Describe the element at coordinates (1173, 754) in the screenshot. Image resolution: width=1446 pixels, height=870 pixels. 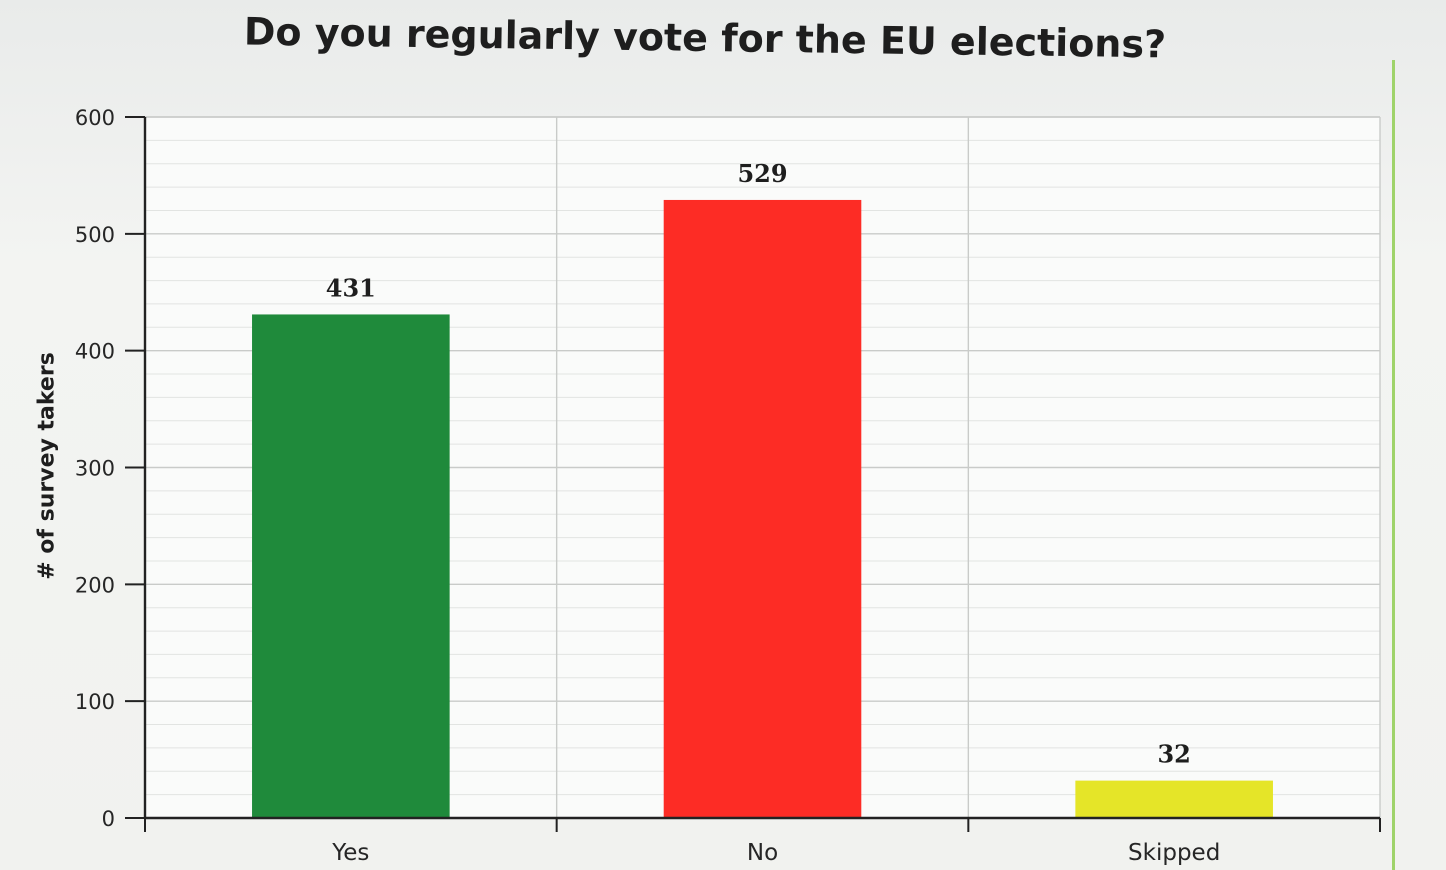
I see `value-label: 32` at that location.